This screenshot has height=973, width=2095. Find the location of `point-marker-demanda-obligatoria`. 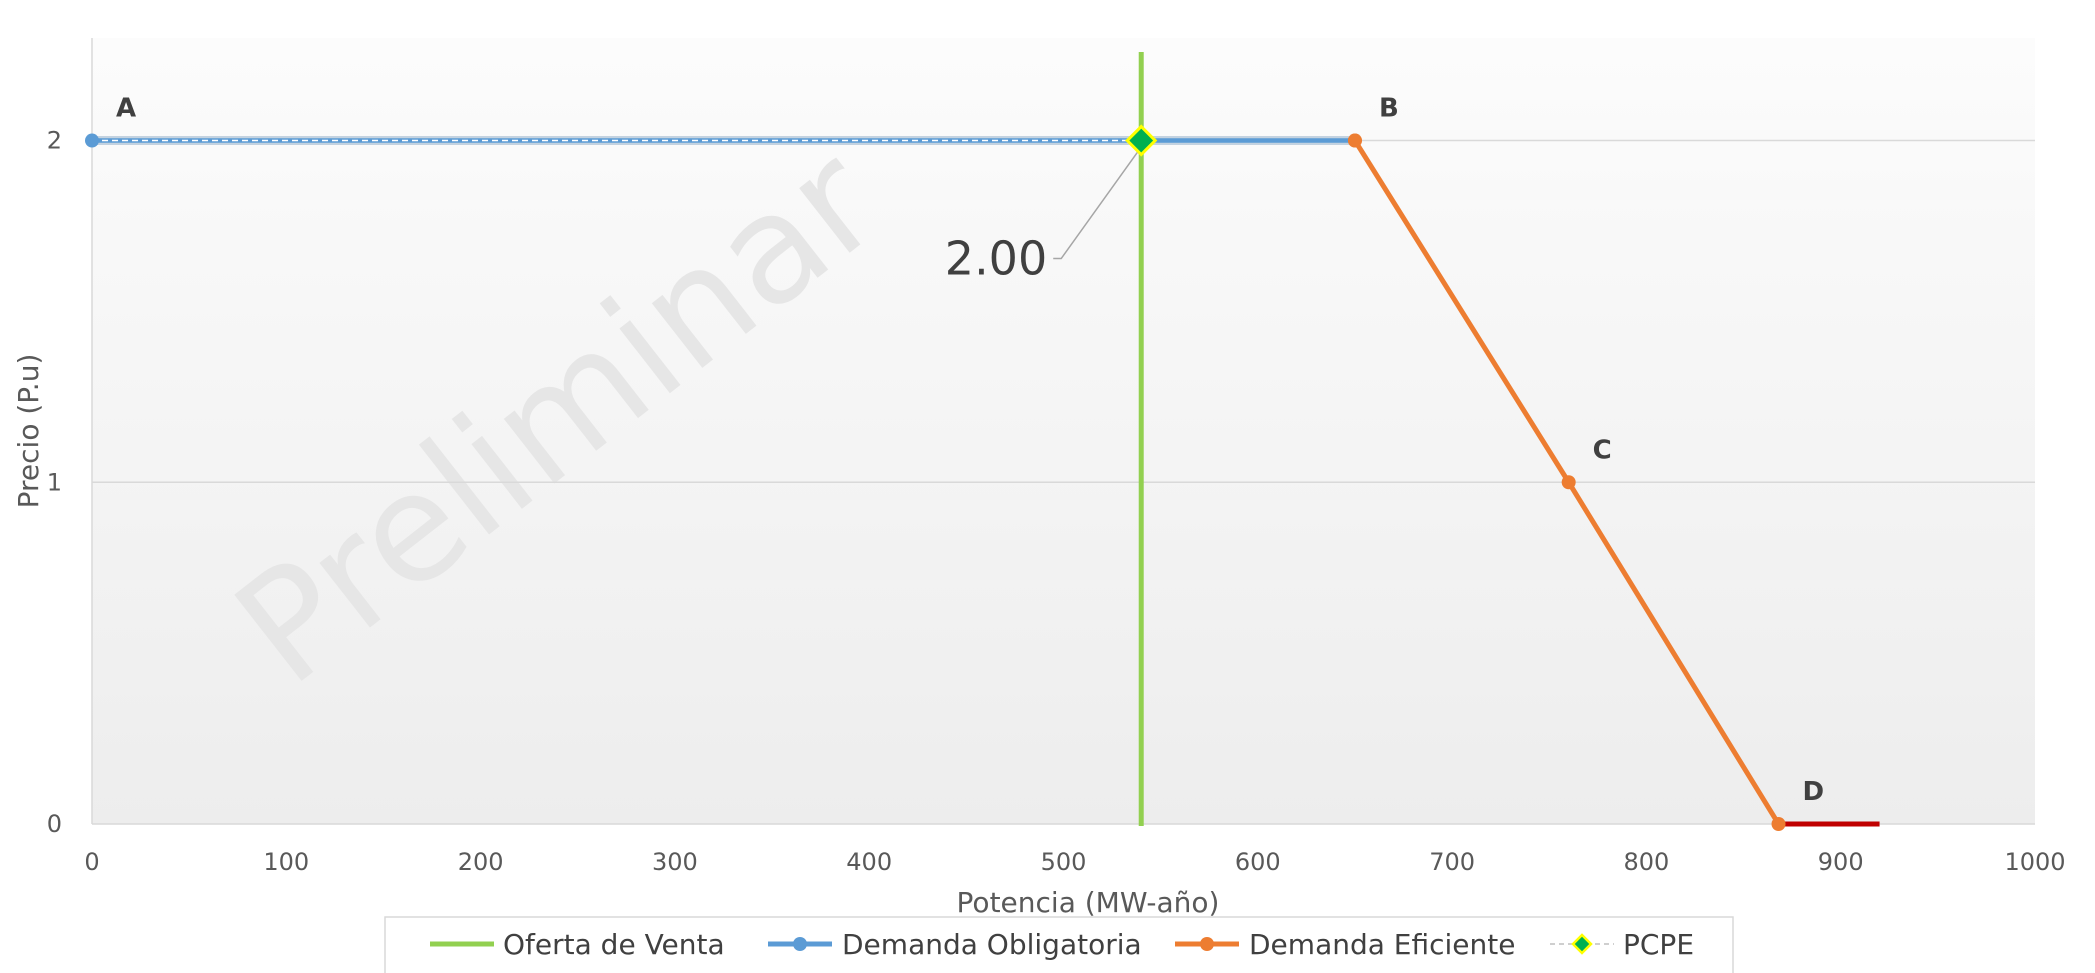

point-marker-demanda-obligatoria is located at coordinates (92, 140).